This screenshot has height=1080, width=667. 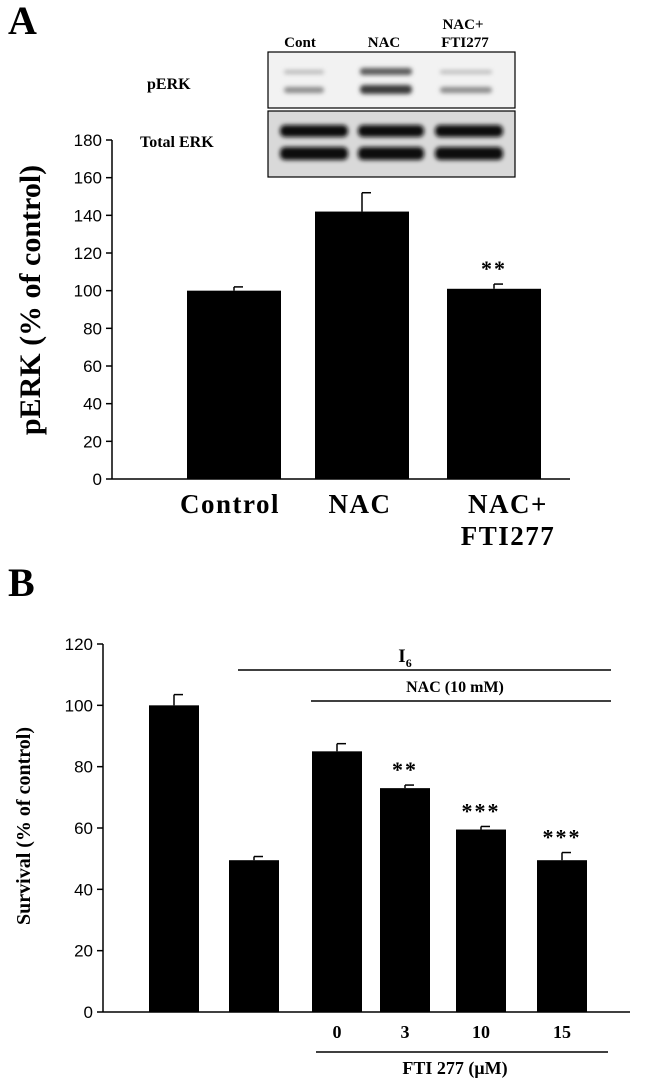 What do you see at coordinates (405, 769) in the screenshot?
I see `chart-b-significance-label: **` at bounding box center [405, 769].